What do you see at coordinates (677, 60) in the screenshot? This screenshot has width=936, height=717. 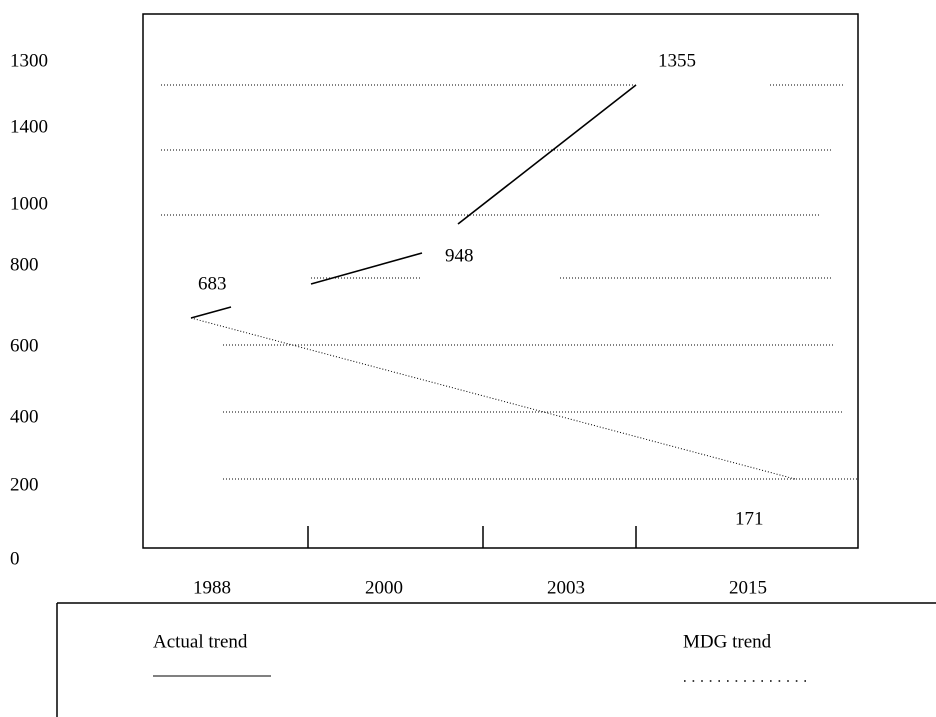 I see `point-label: 1355` at bounding box center [677, 60].